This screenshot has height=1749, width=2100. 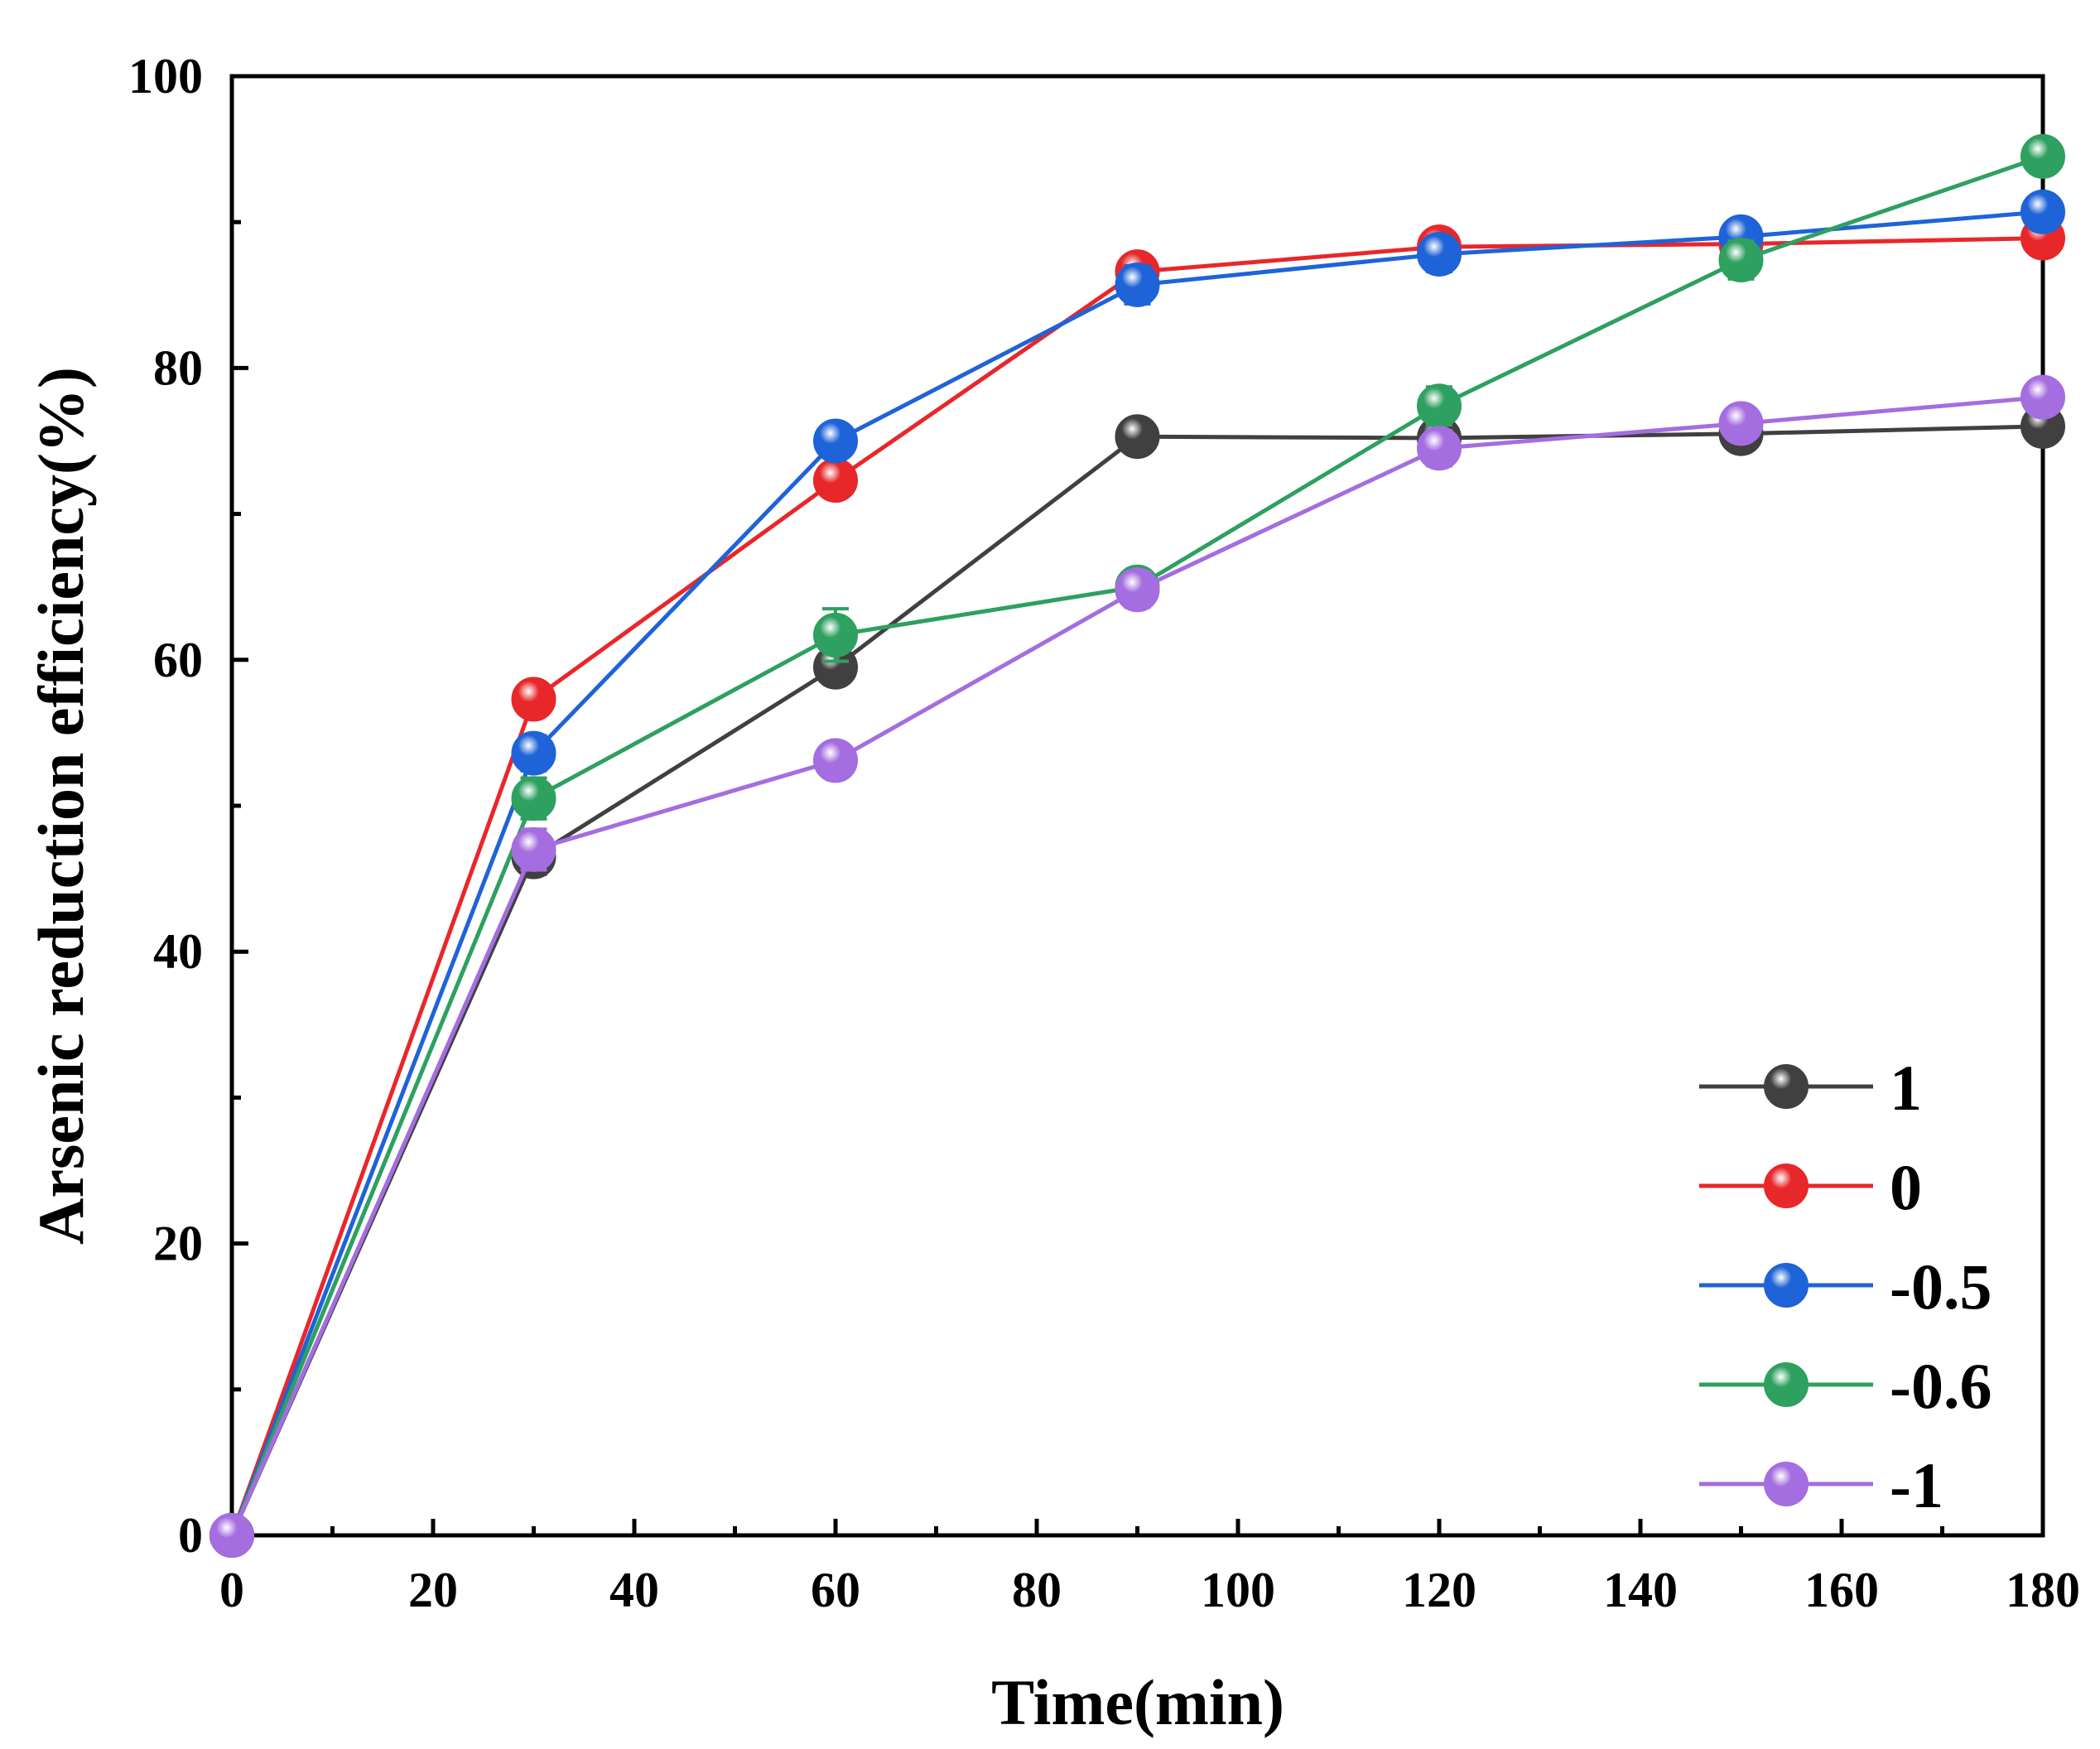 What do you see at coordinates (231, 1590) in the screenshot?
I see `x-tick-label: 0` at bounding box center [231, 1590].